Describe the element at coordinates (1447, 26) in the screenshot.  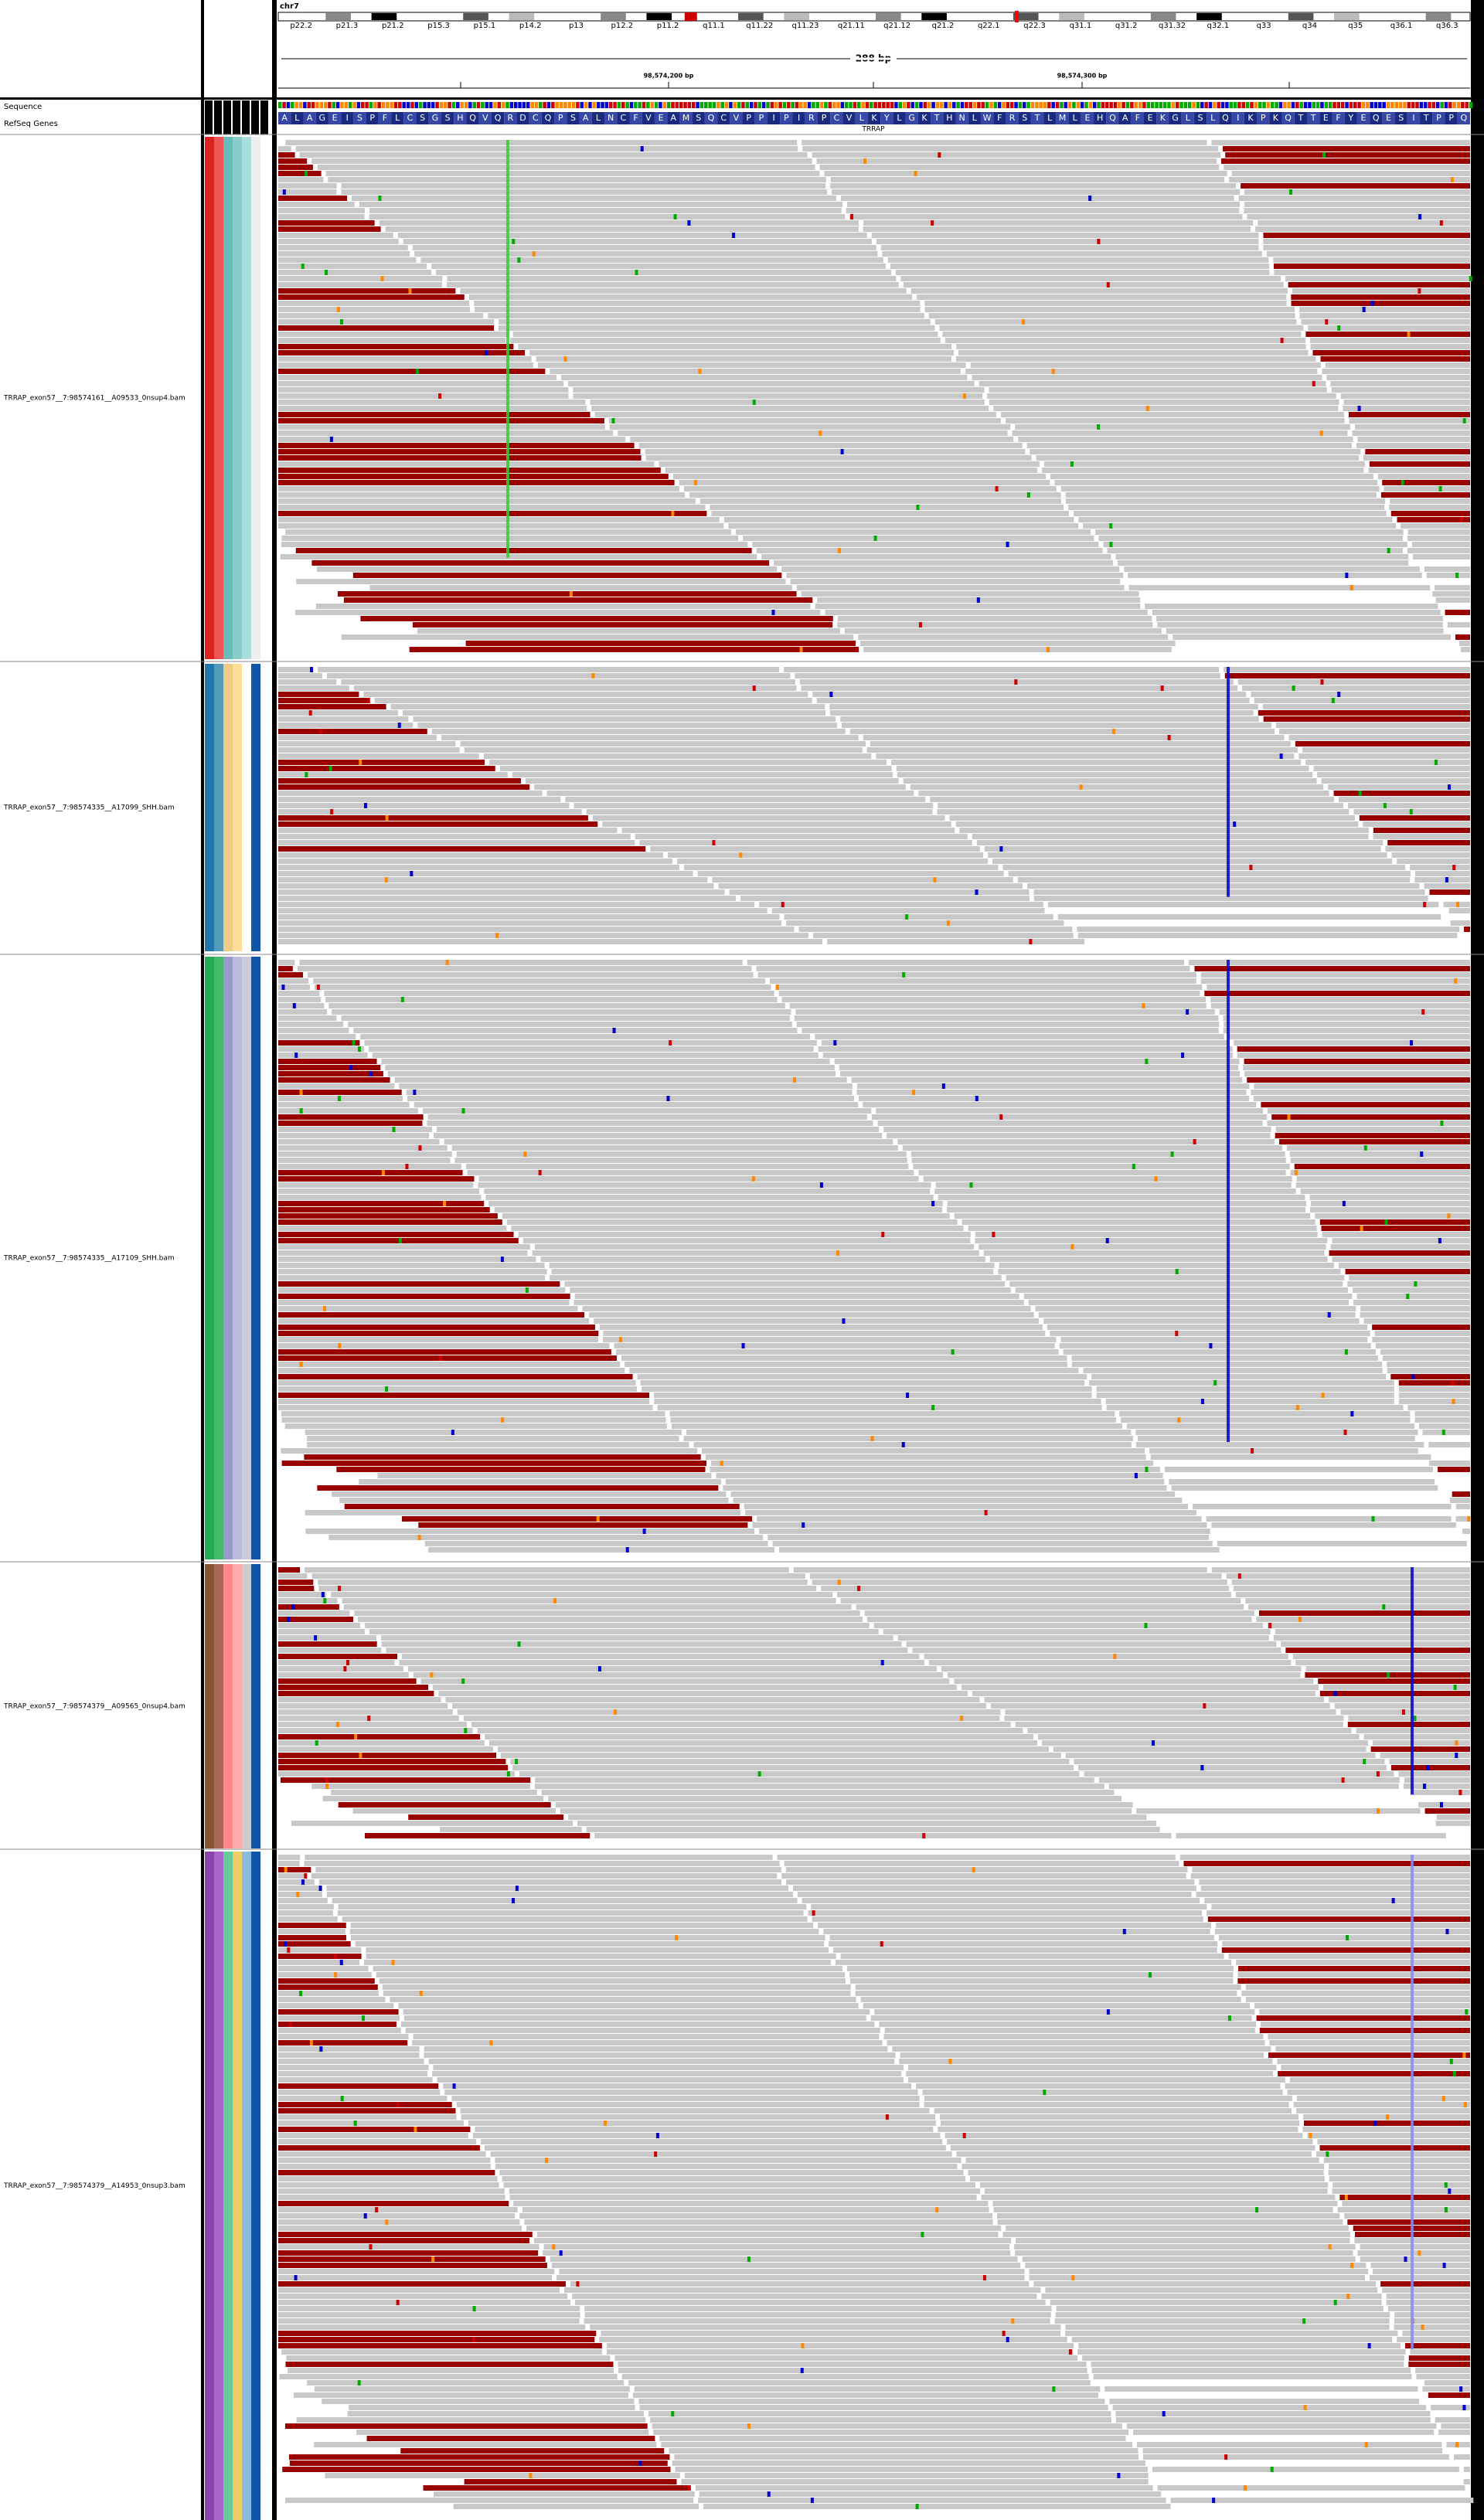
I see `cyto-label: q36.3` at that location.